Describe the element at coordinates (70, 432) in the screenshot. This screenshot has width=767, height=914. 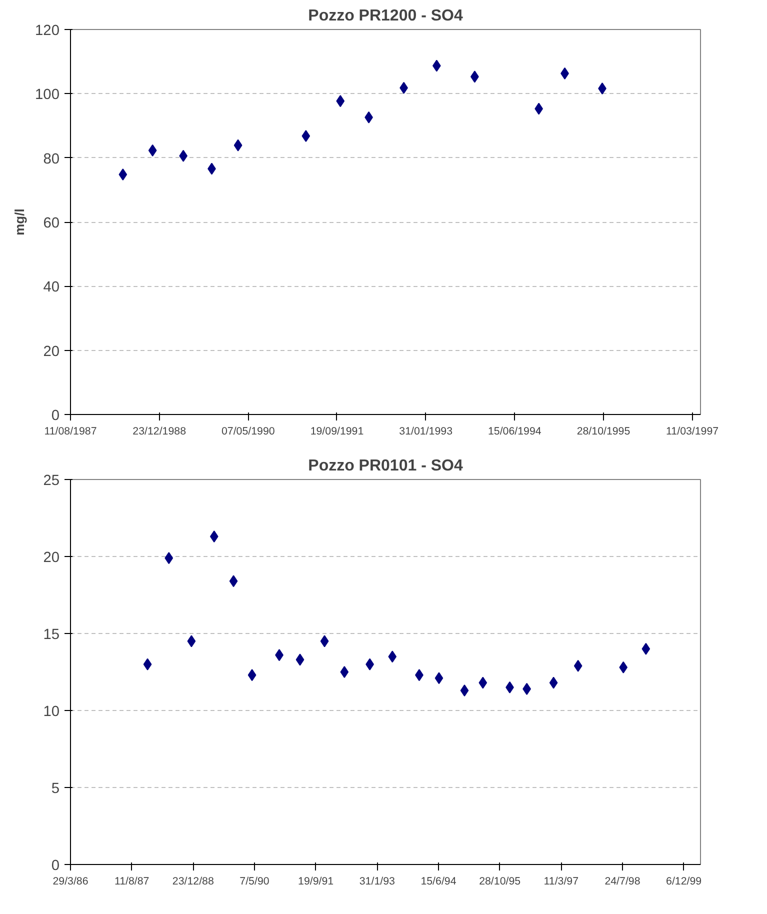
I see `x-tick-label: 11/08/1987` at that location.